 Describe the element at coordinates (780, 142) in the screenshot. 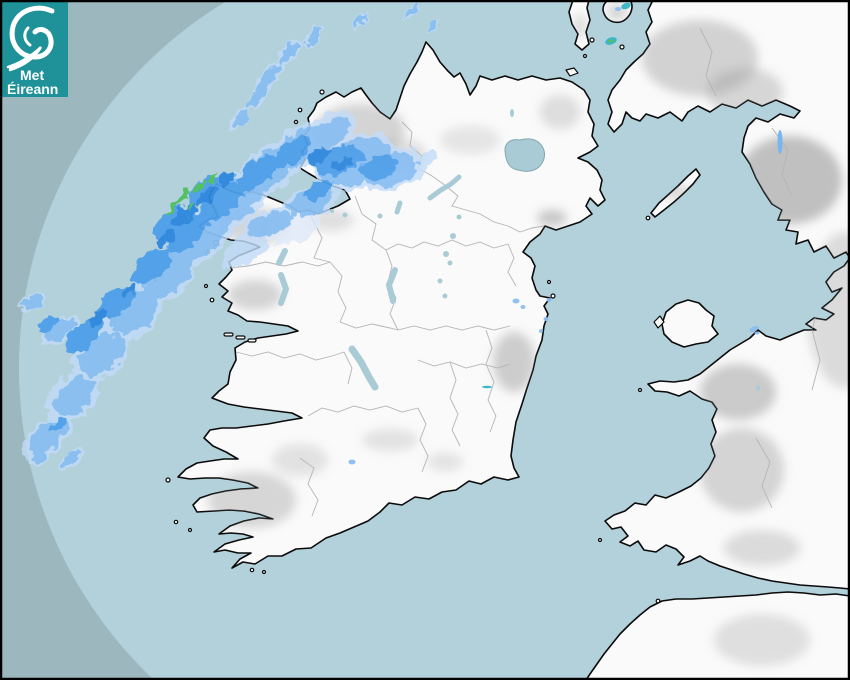

I see `lake-windermere` at that location.